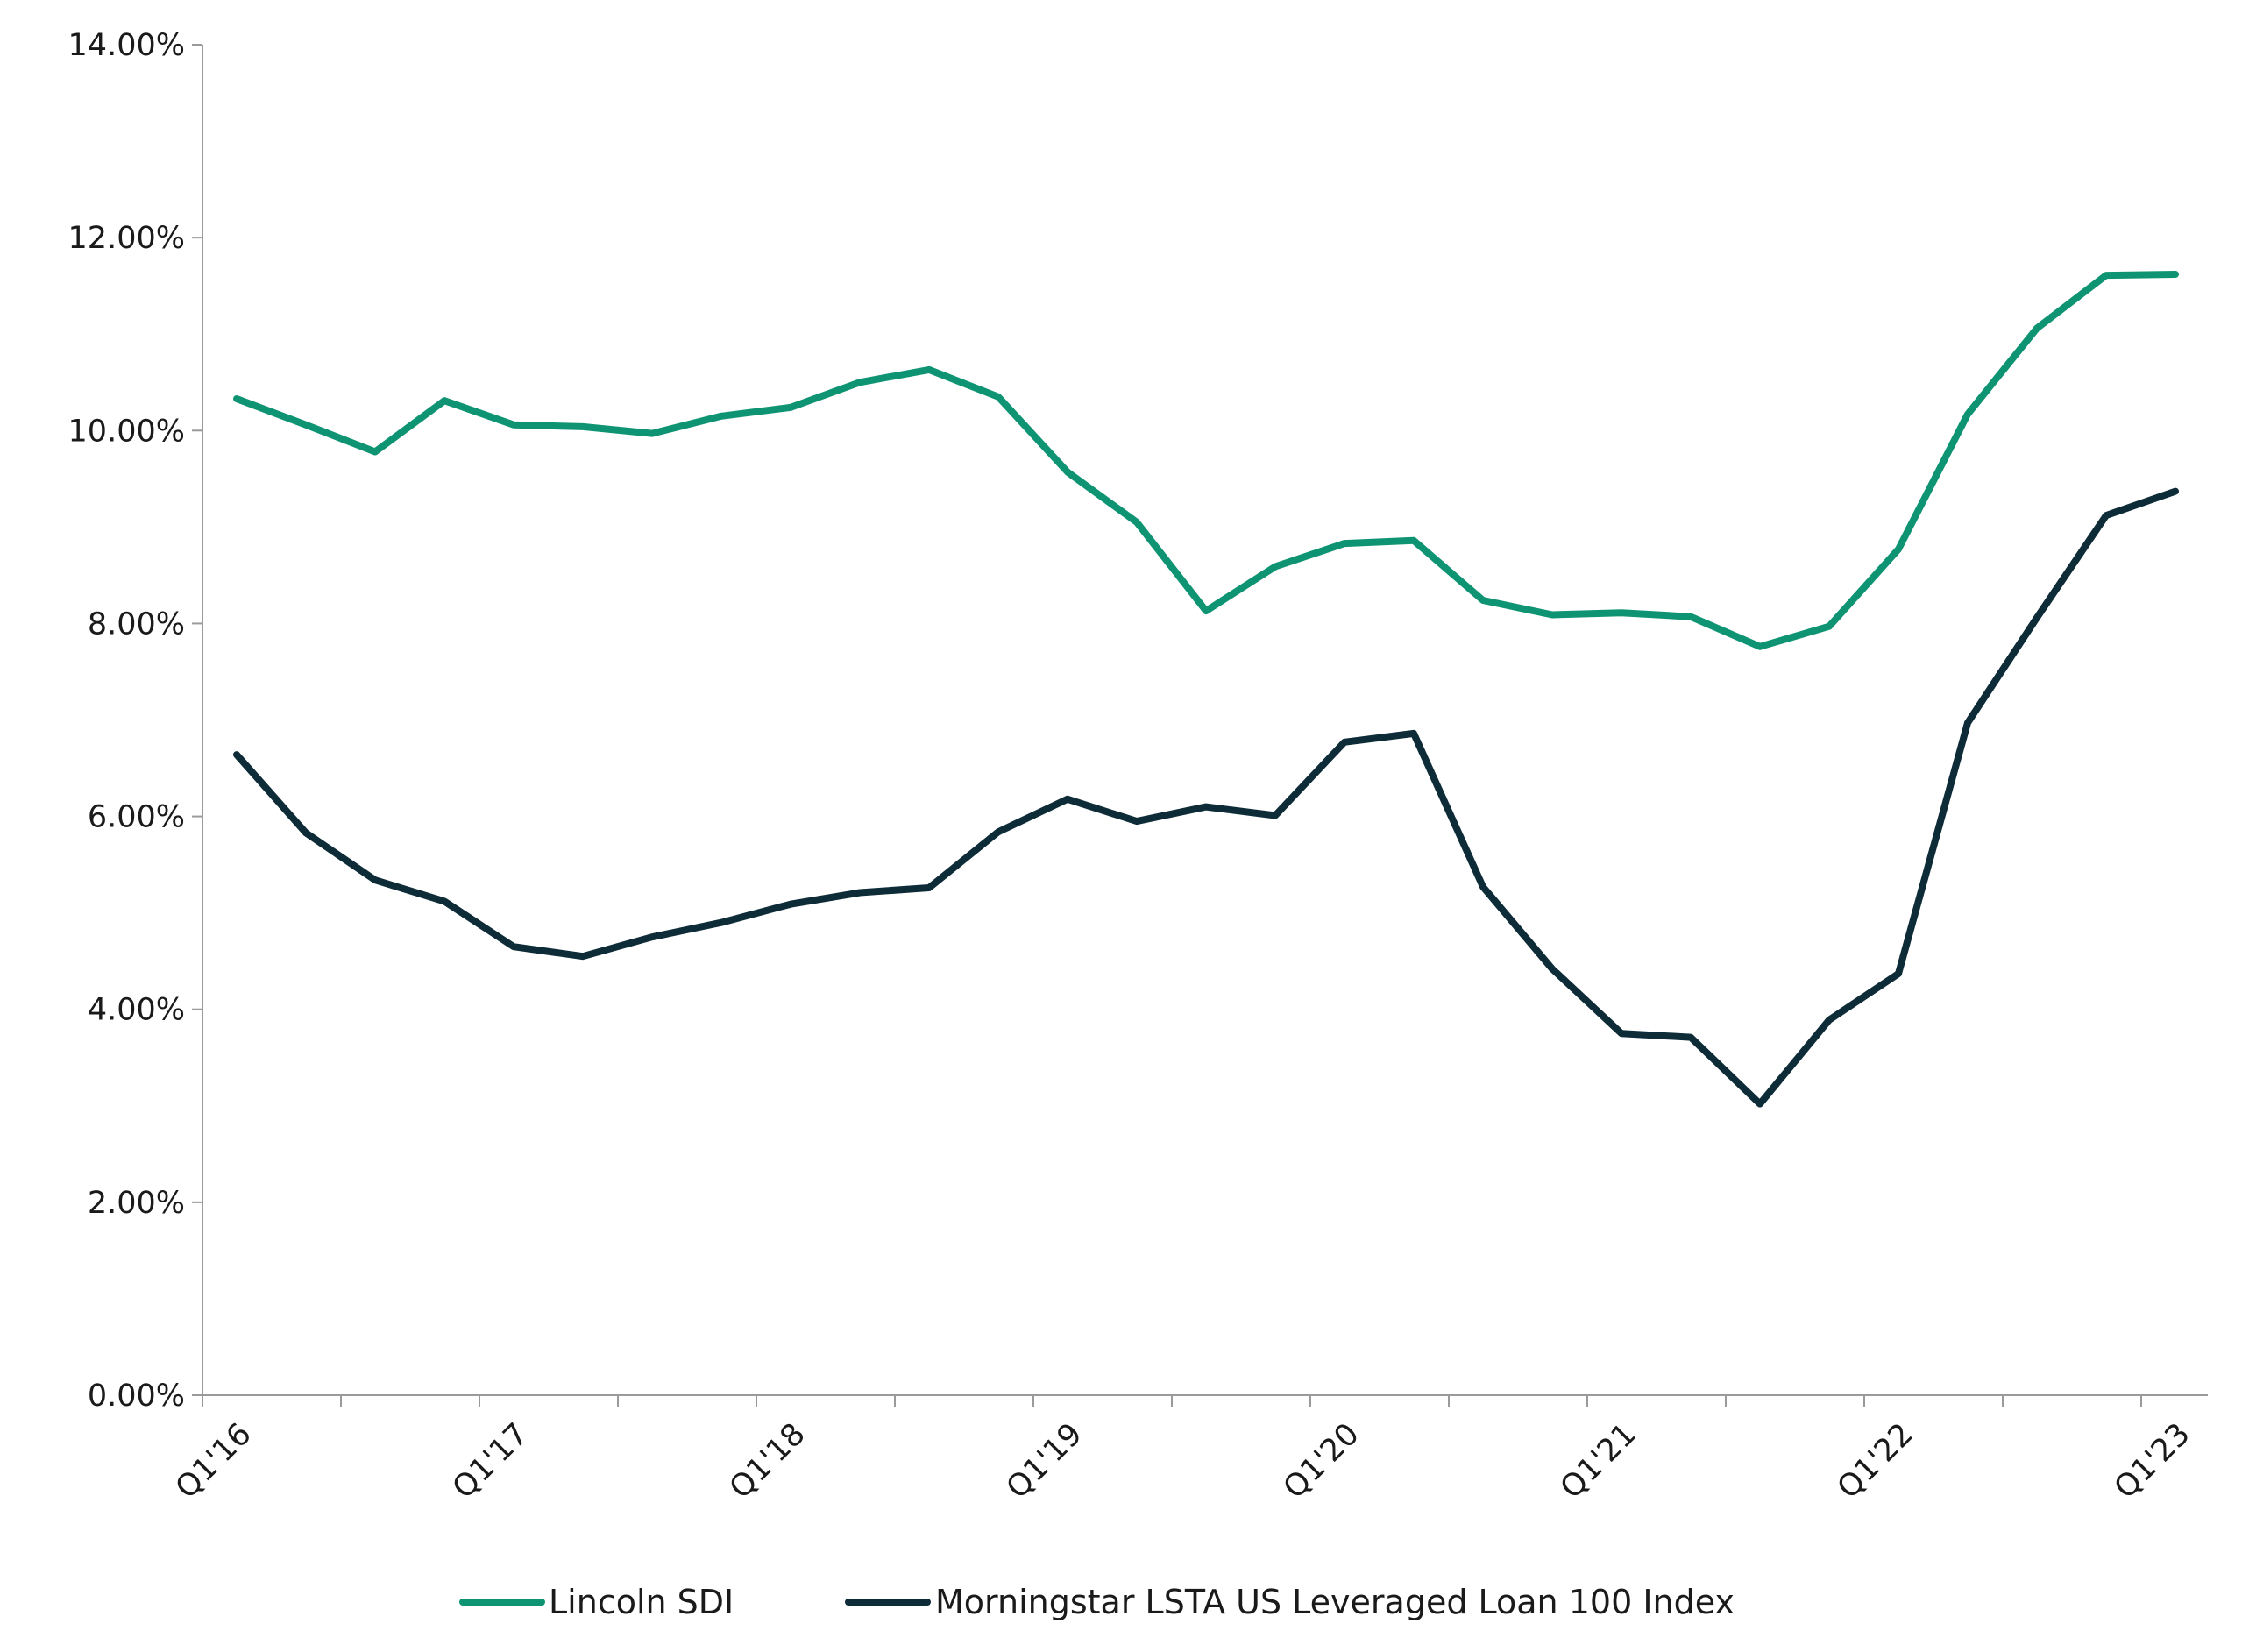 This screenshot has height=1652, width=2242. What do you see at coordinates (127, 431) in the screenshot?
I see `y-tick-label: 10.00%` at bounding box center [127, 431].